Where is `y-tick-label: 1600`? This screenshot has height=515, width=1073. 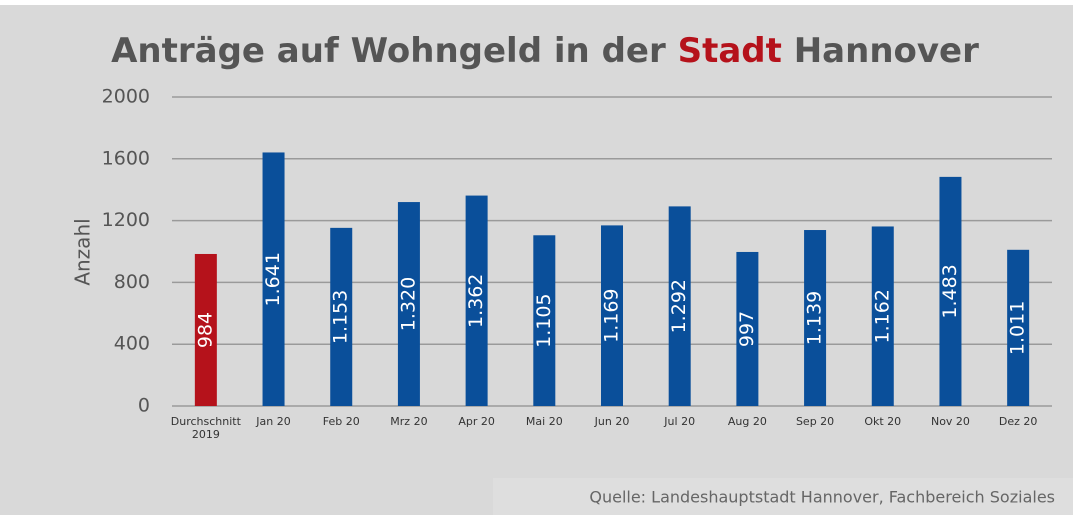 y-tick-label: 1600 is located at coordinates (126, 158).